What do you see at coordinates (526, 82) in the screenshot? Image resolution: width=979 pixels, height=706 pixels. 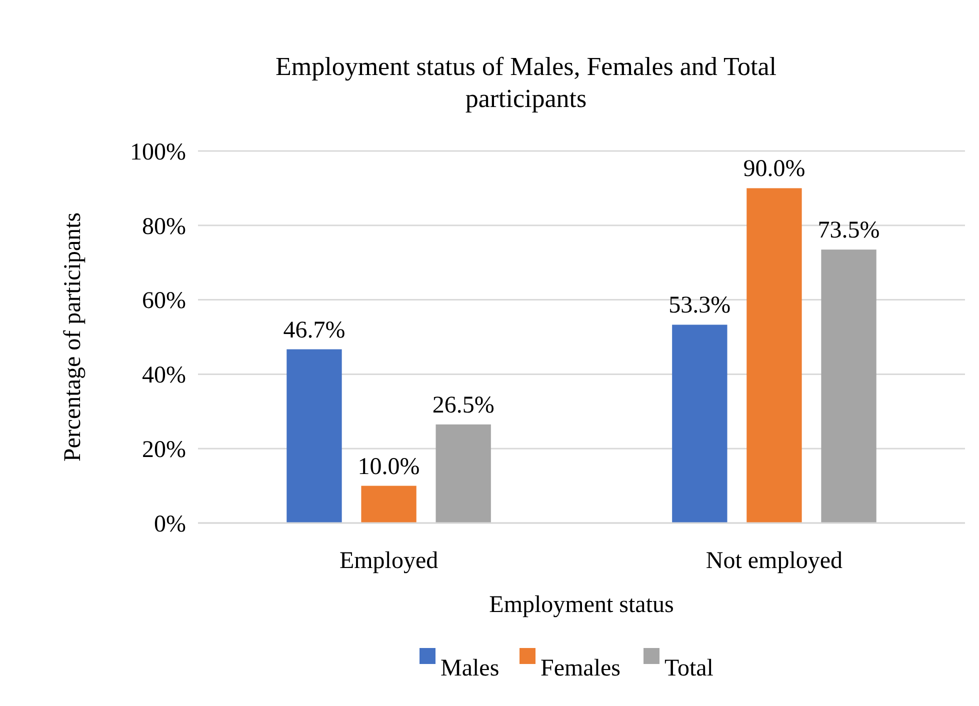 I see `chart-title: Employment status of Males, Females and Total participants` at bounding box center [526, 82].